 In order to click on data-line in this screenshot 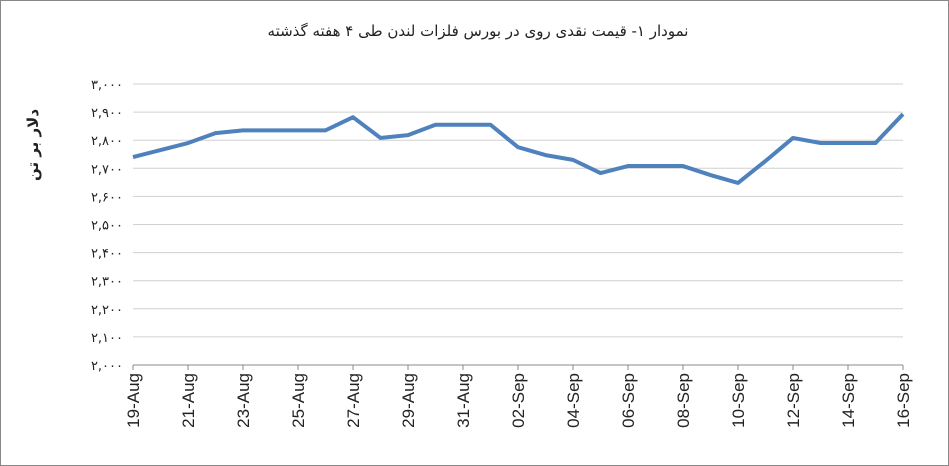, I will do `click(518, 148)`.